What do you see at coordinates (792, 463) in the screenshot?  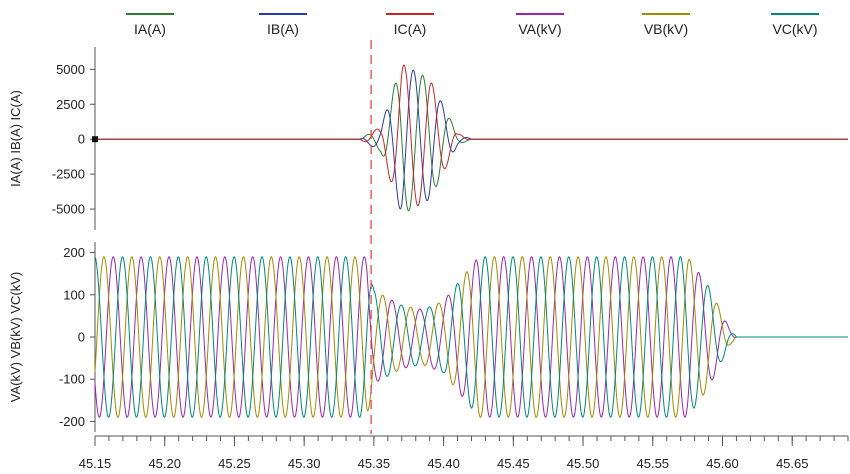 I see `x-tick-label: 45.65` at bounding box center [792, 463].